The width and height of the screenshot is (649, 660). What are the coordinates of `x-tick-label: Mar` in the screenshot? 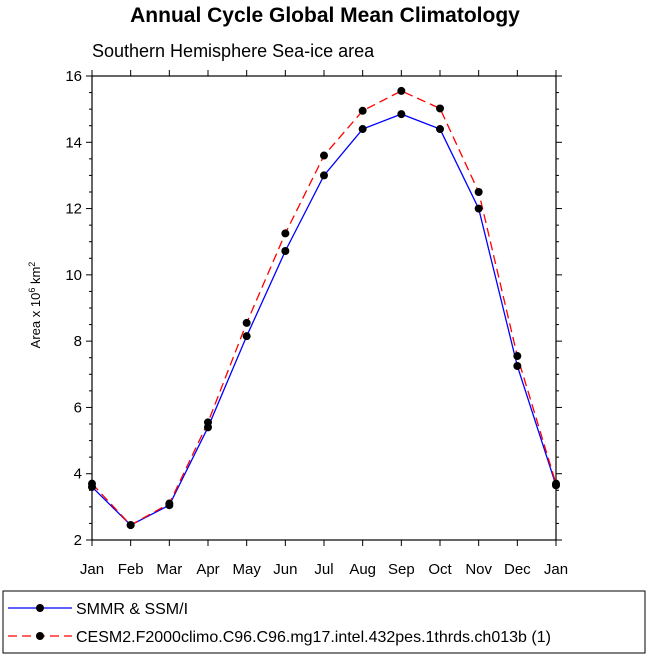 It's located at (169, 569).